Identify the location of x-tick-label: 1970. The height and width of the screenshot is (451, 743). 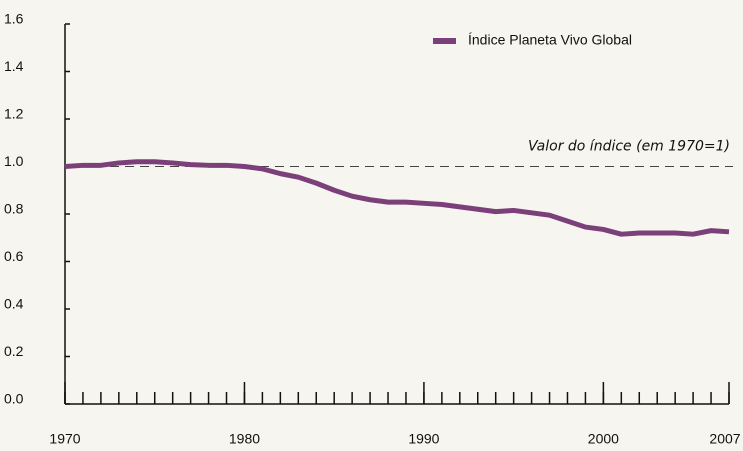
(64, 439).